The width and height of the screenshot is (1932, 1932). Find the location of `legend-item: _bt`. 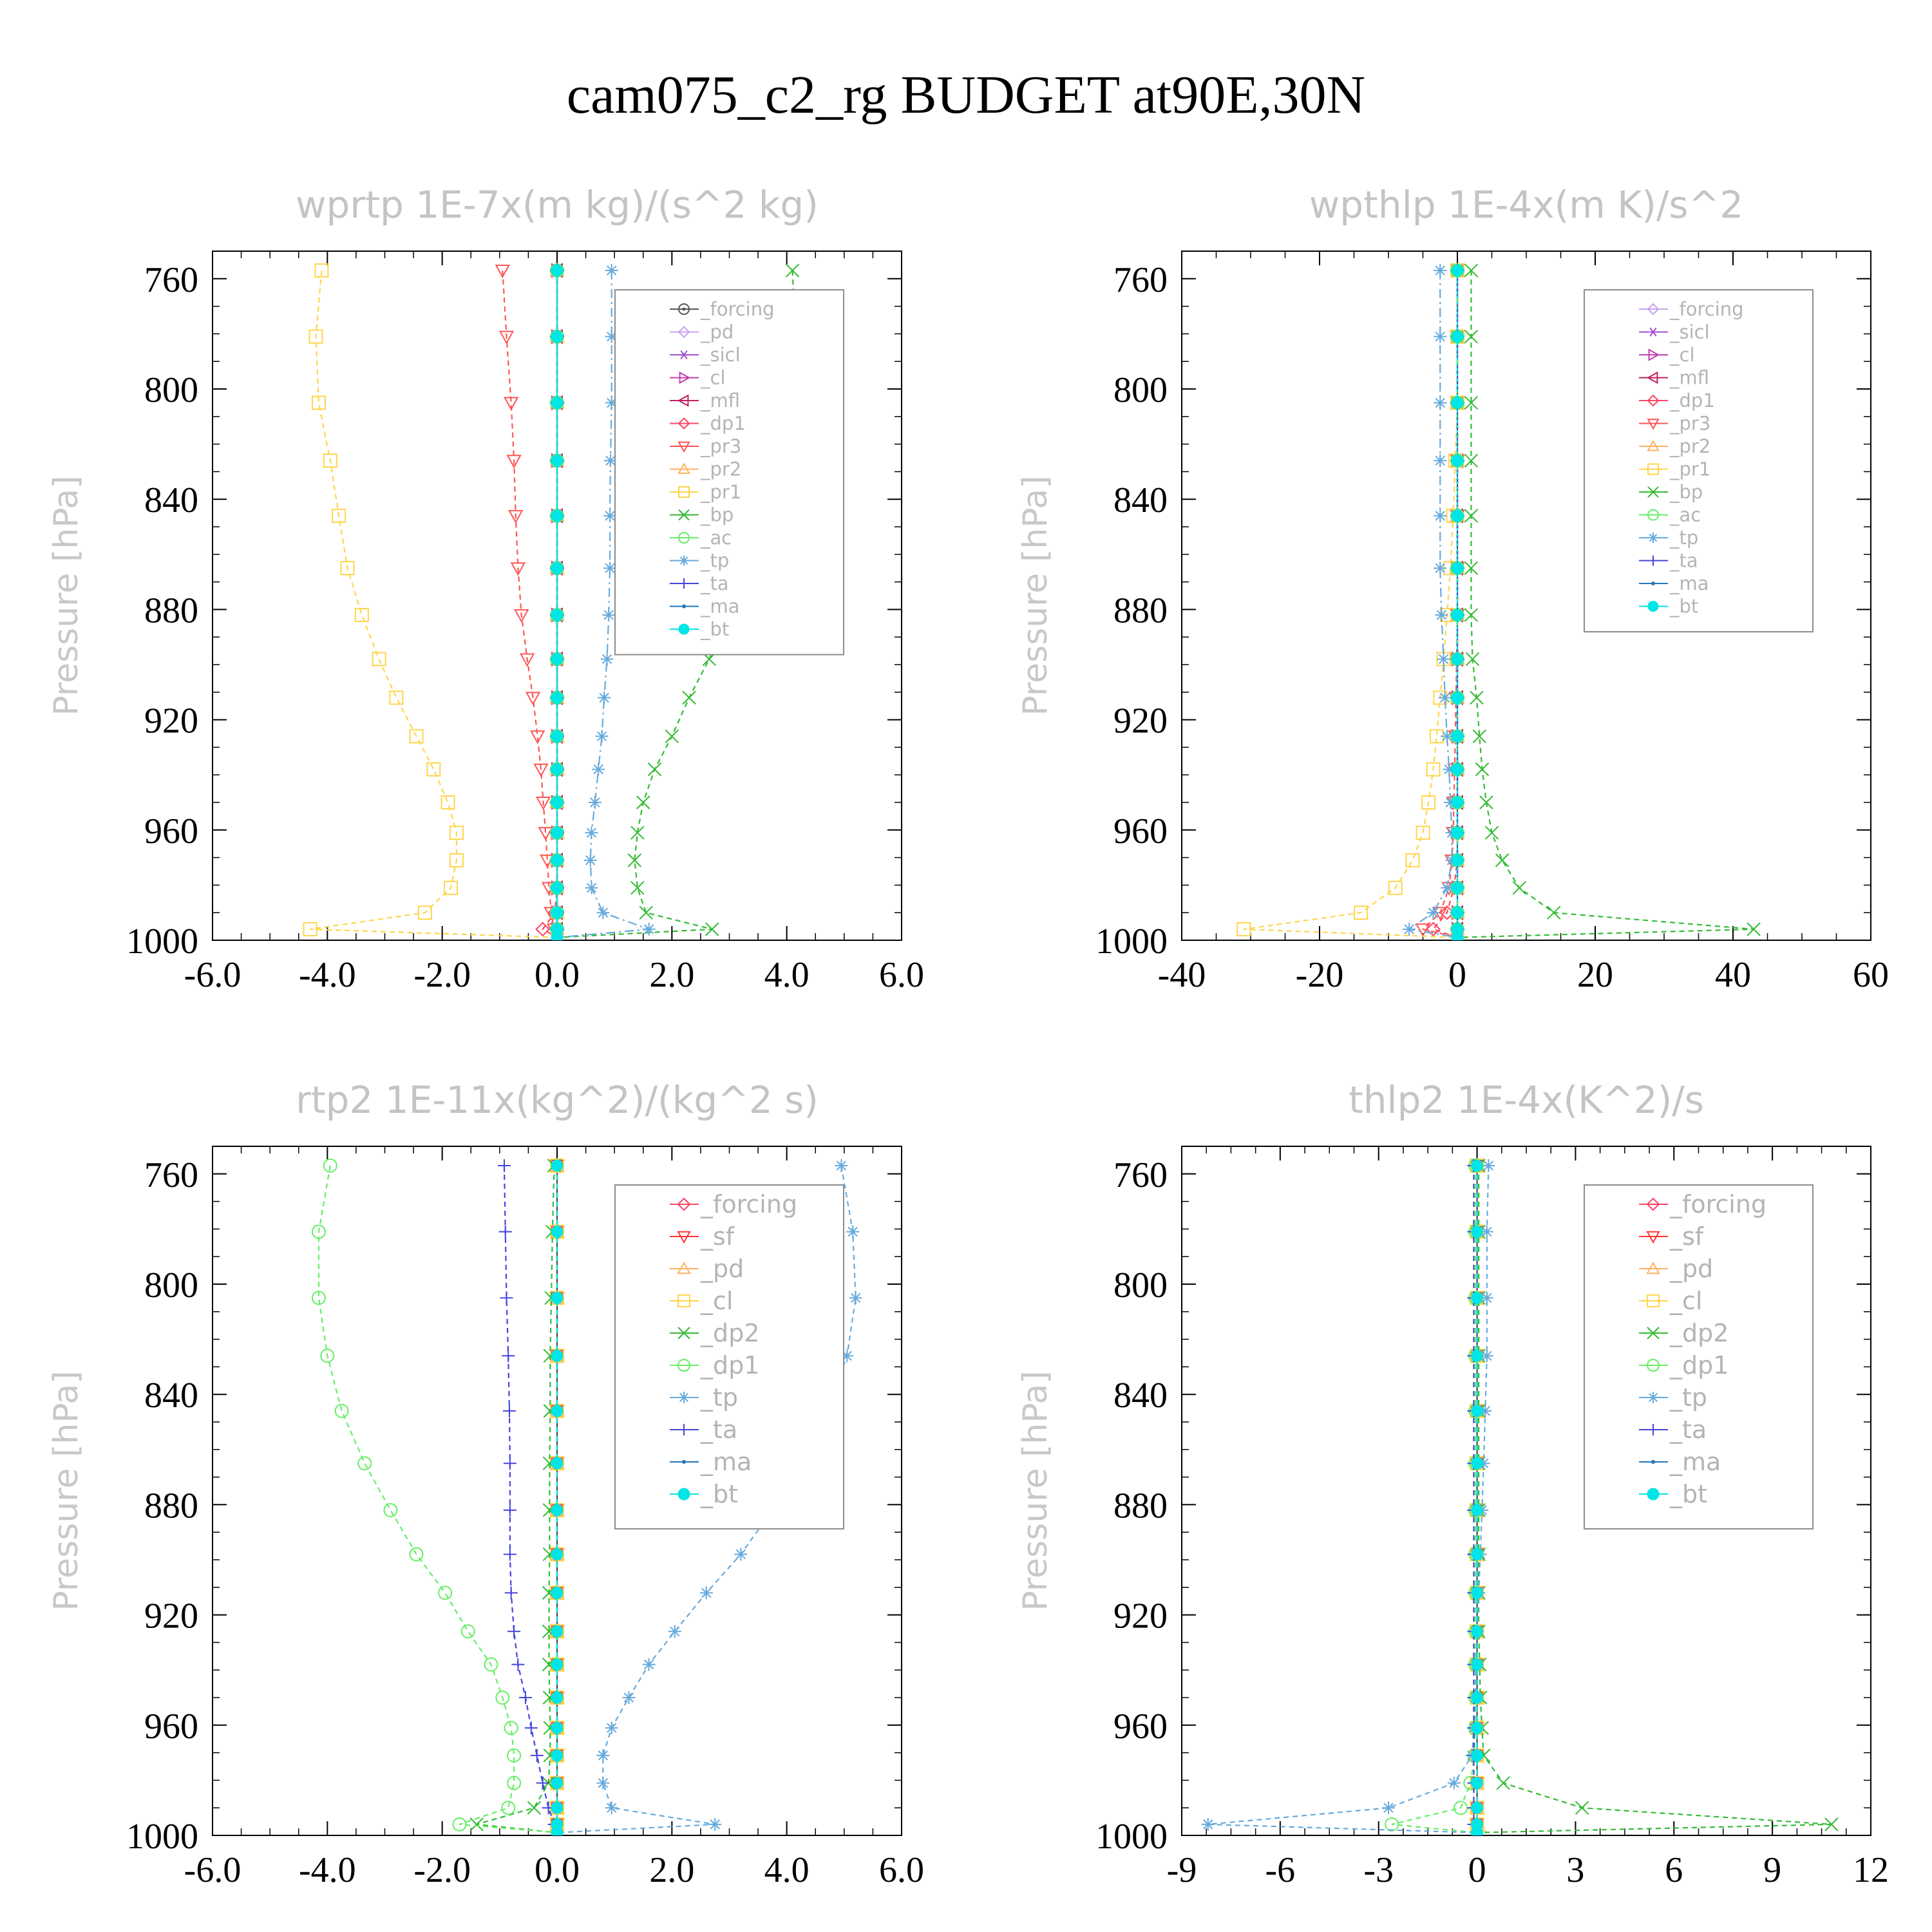

legend-item: _bt is located at coordinates (1669, 607).